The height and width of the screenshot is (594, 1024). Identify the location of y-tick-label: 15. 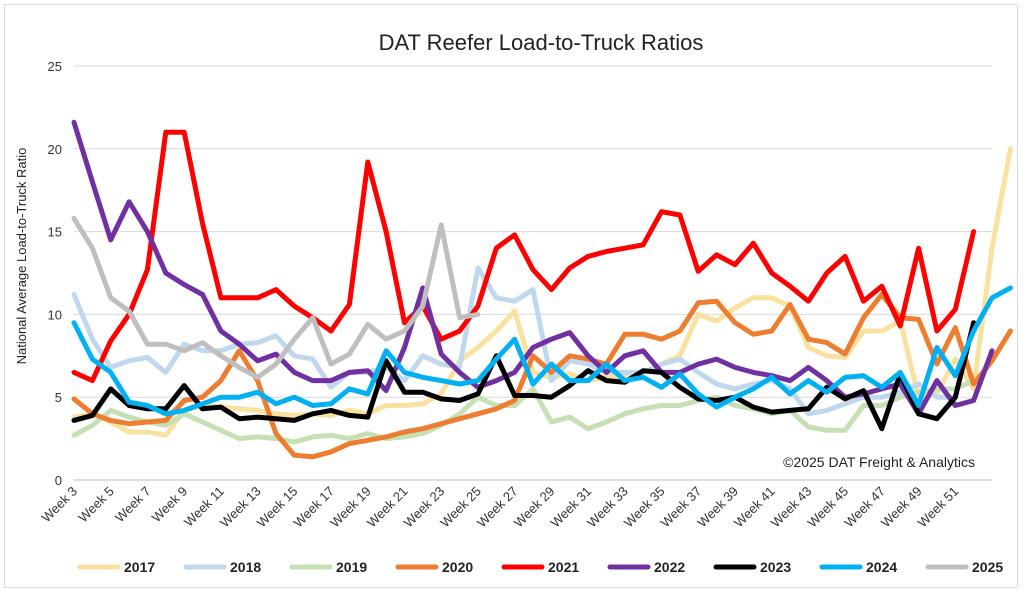
(55, 232).